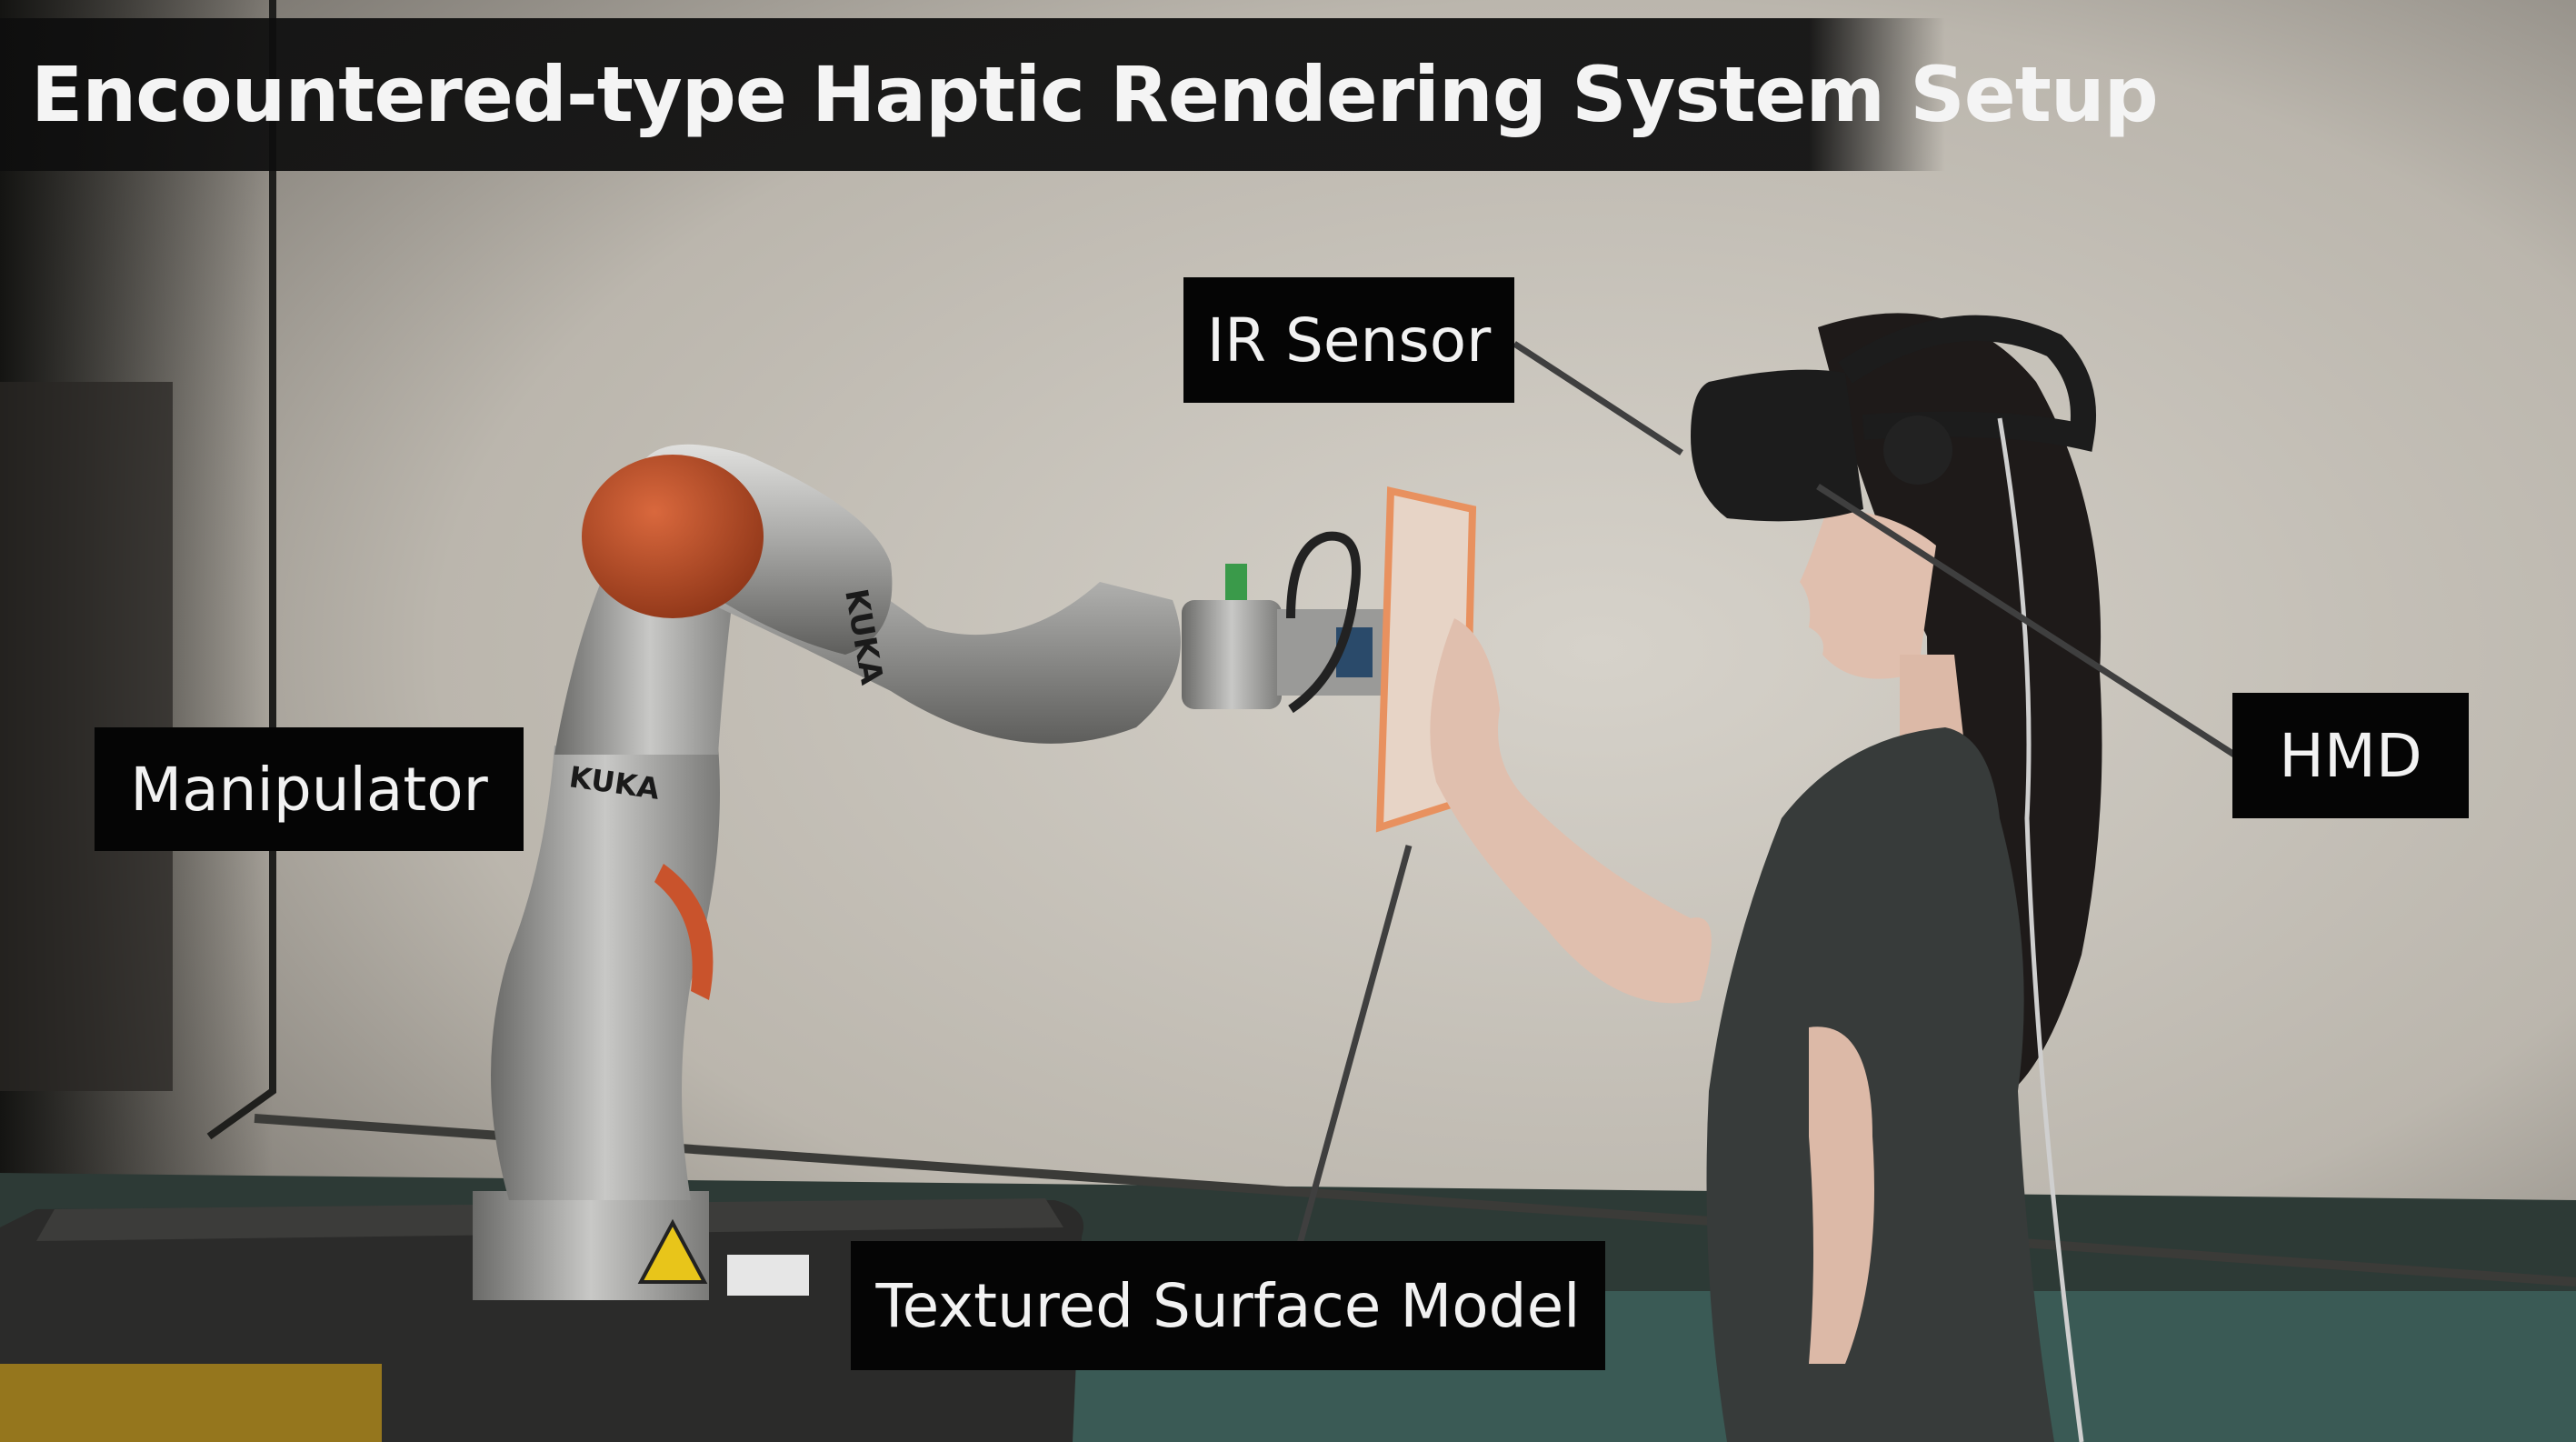  I want to click on robot-joint-orange-ring, so click(684, 932).